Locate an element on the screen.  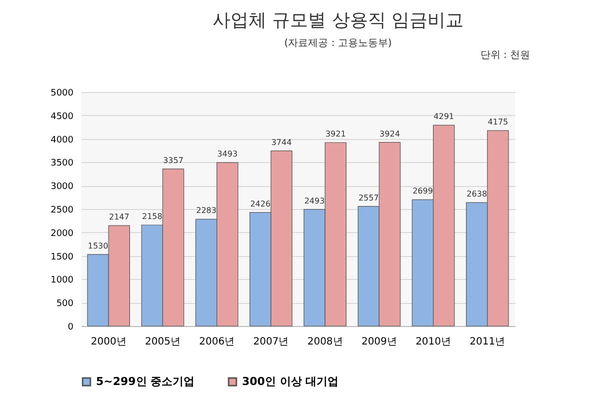
data-label: 2638 is located at coordinates (477, 194).